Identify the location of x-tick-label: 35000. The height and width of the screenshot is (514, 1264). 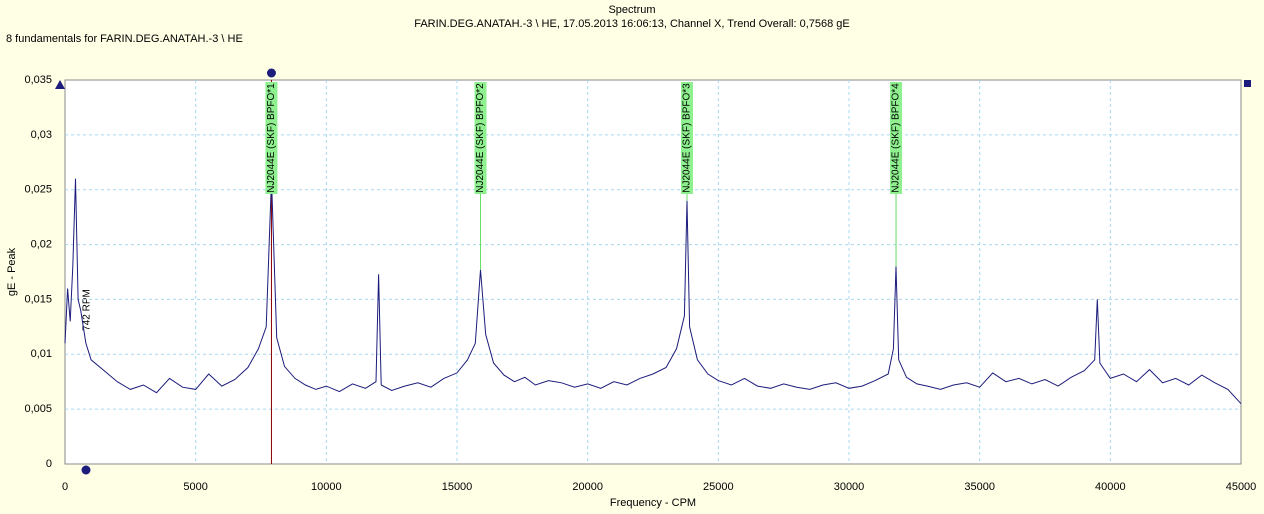
(979, 487).